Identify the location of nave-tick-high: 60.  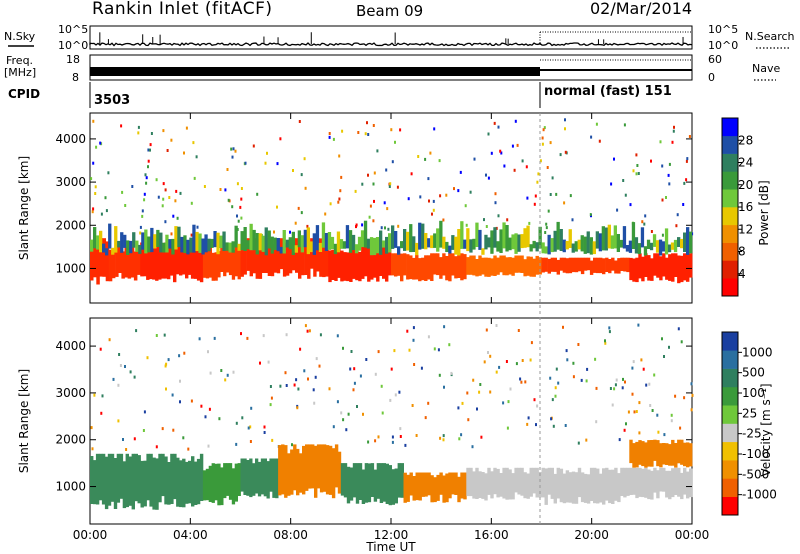
(715, 59).